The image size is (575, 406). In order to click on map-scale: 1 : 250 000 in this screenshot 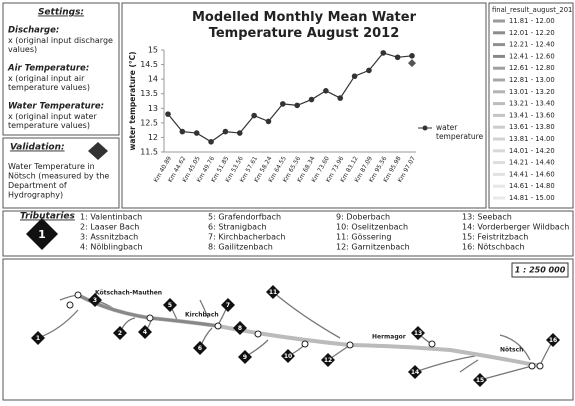, I will do `click(540, 270)`.